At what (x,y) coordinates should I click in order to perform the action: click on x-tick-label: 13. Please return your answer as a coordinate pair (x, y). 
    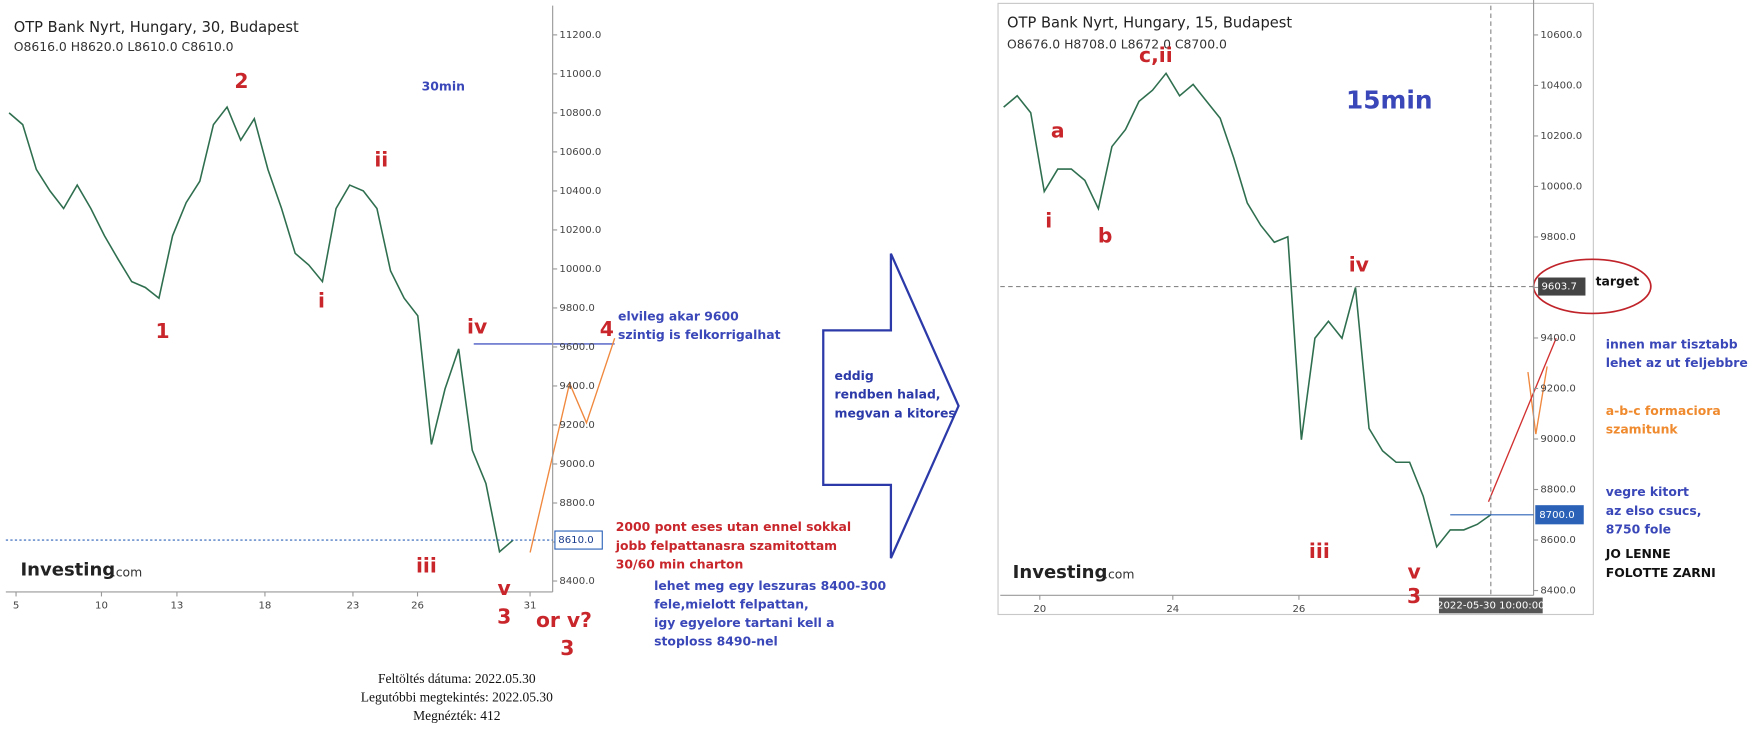
    Looking at the image, I should click on (176, 605).